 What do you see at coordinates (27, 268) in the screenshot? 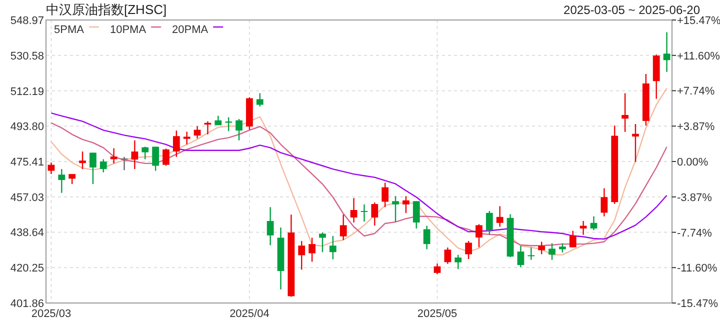
I see `y-tick-label: 420.25` at bounding box center [27, 268].